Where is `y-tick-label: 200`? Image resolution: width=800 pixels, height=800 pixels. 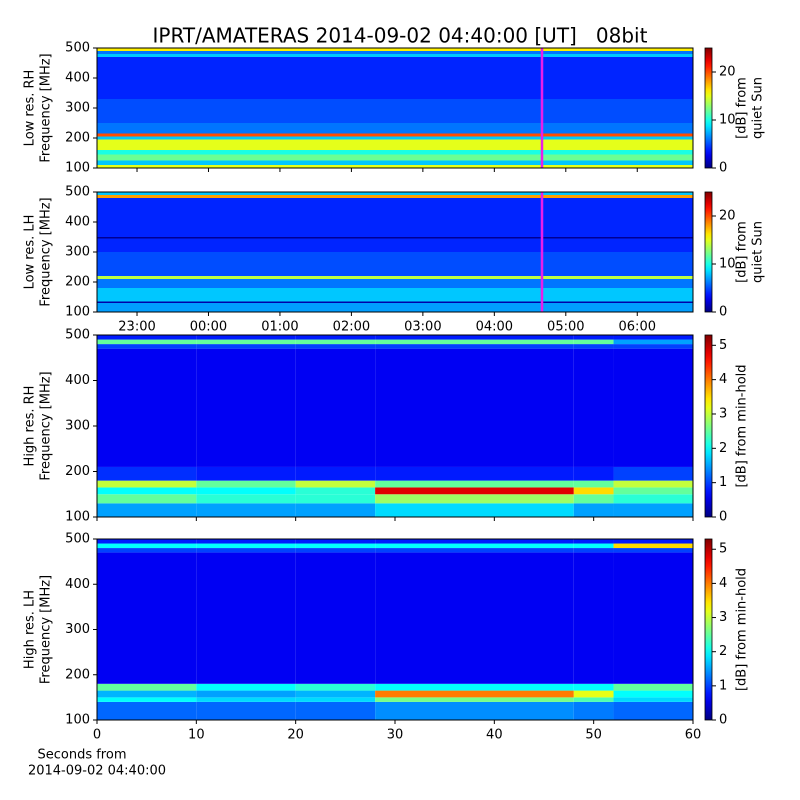 y-tick-label: 200 is located at coordinates (77, 674).